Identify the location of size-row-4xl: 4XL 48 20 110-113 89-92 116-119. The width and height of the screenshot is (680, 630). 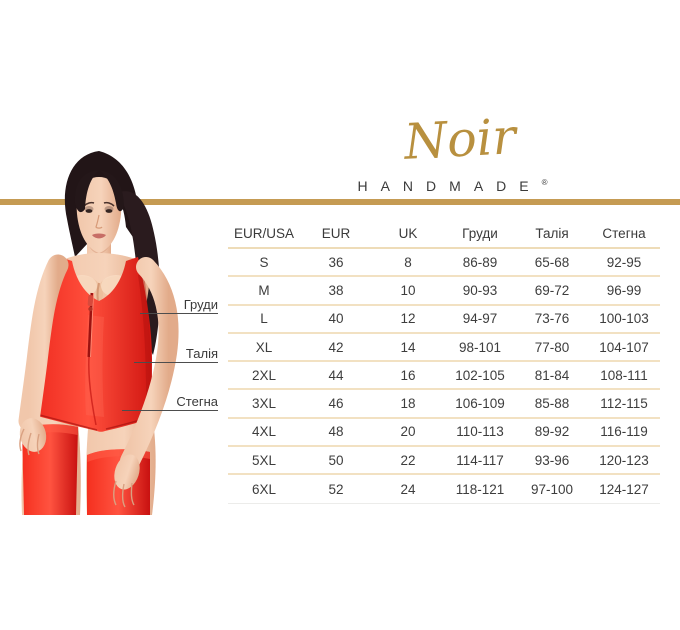
(444, 433).